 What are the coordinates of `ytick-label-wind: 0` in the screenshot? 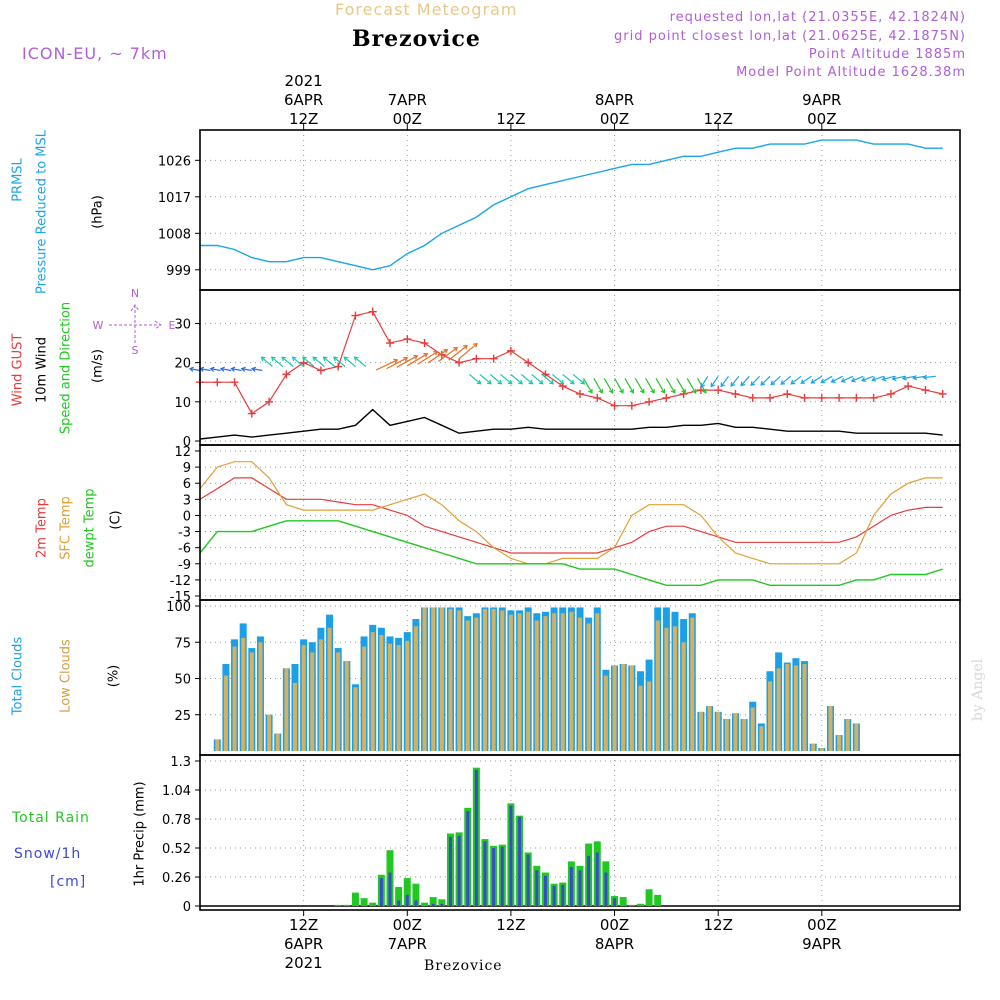 It's located at (187, 442).